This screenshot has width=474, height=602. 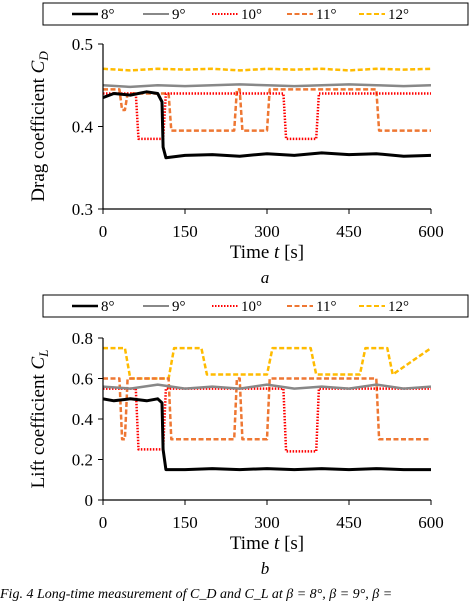 I want to click on y-tick-label: 0.2, so click(x=82, y=460).